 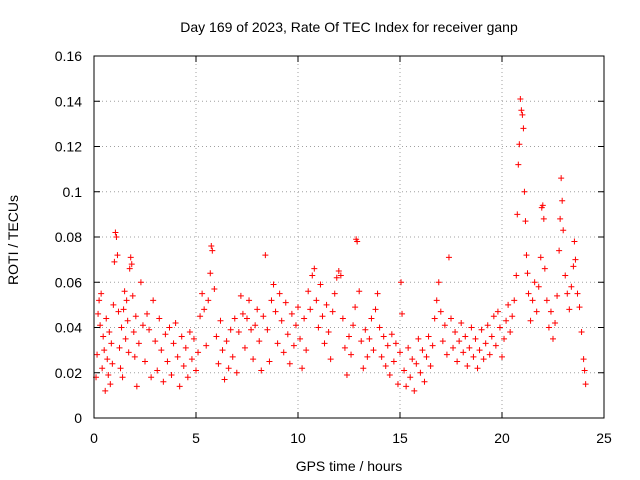 What do you see at coordinates (502, 438) in the screenshot?
I see `x-tick-label: 20` at bounding box center [502, 438].